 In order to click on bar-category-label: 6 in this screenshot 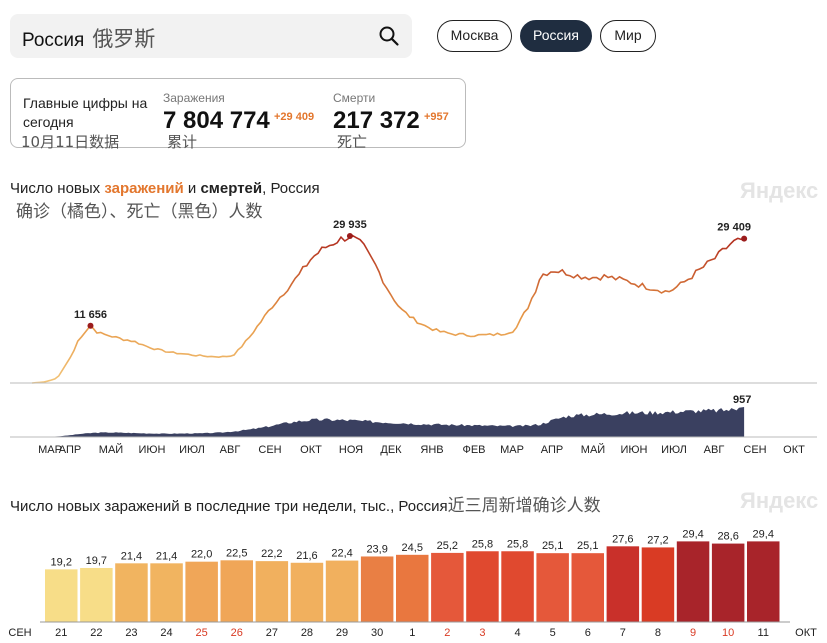, I will do `click(588, 633)`.